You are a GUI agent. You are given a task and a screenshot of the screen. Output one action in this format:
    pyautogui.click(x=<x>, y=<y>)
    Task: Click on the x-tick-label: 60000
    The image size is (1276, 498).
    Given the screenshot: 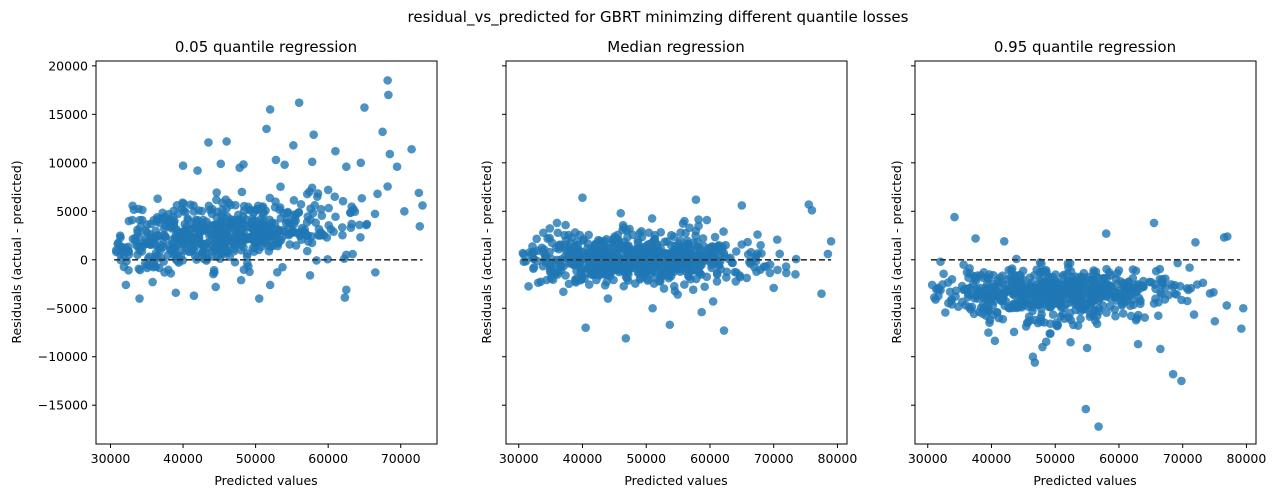 What is the action you would take?
    pyautogui.click(x=1119, y=458)
    